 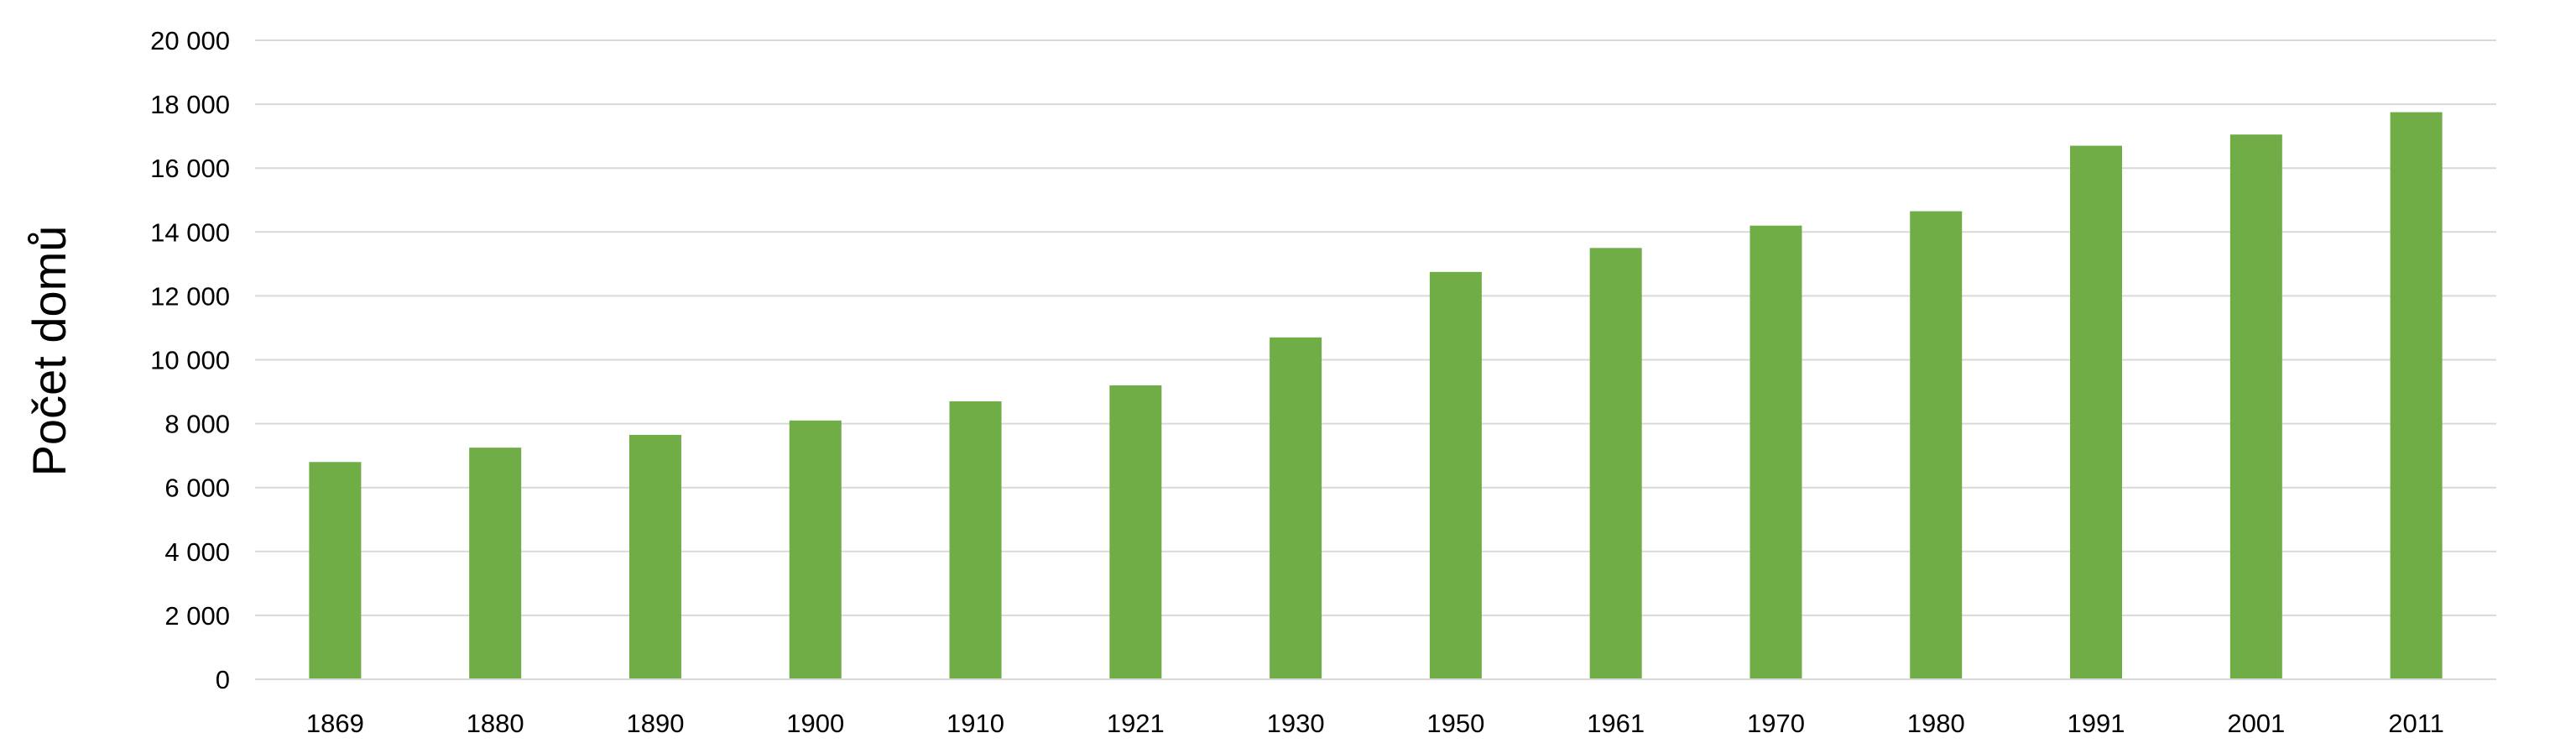 I want to click on x-tick-label: 1910, so click(x=975, y=723).